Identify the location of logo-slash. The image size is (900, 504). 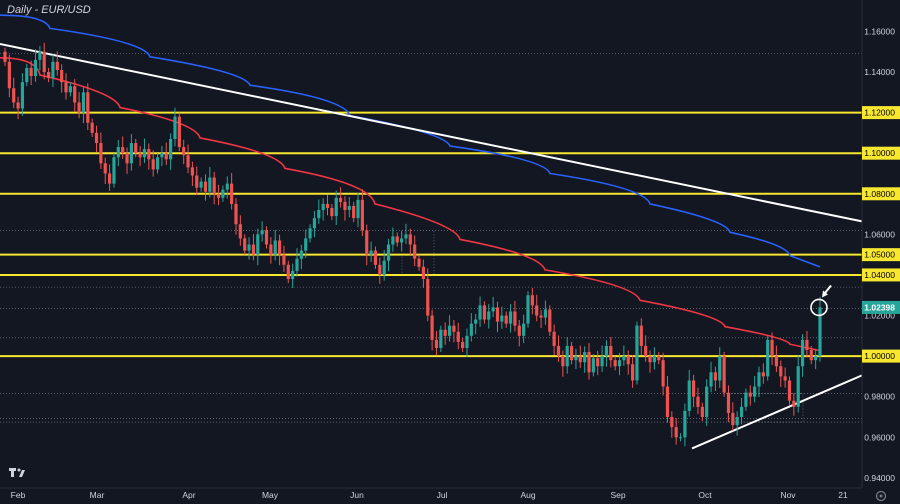
(22, 473).